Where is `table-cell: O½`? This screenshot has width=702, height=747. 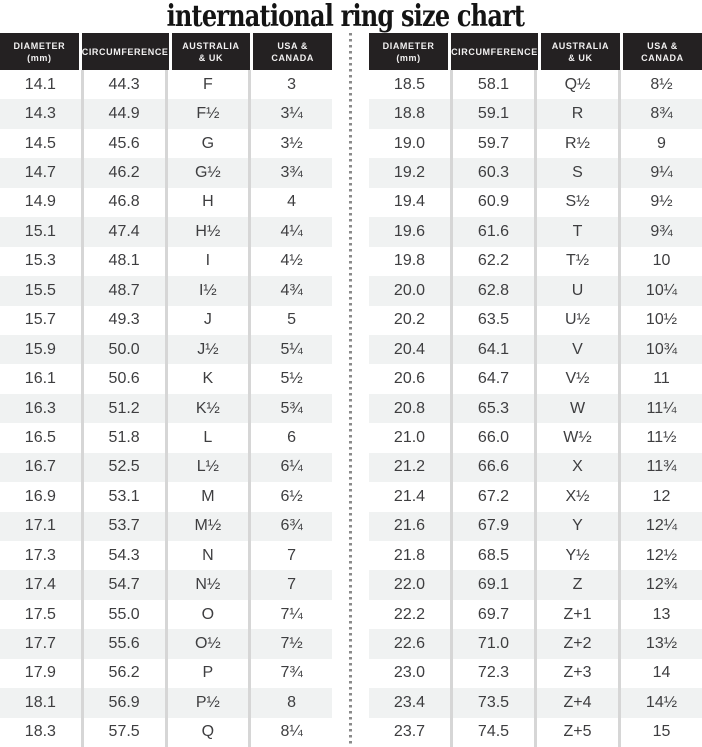 table-cell: O½ is located at coordinates (206, 644).